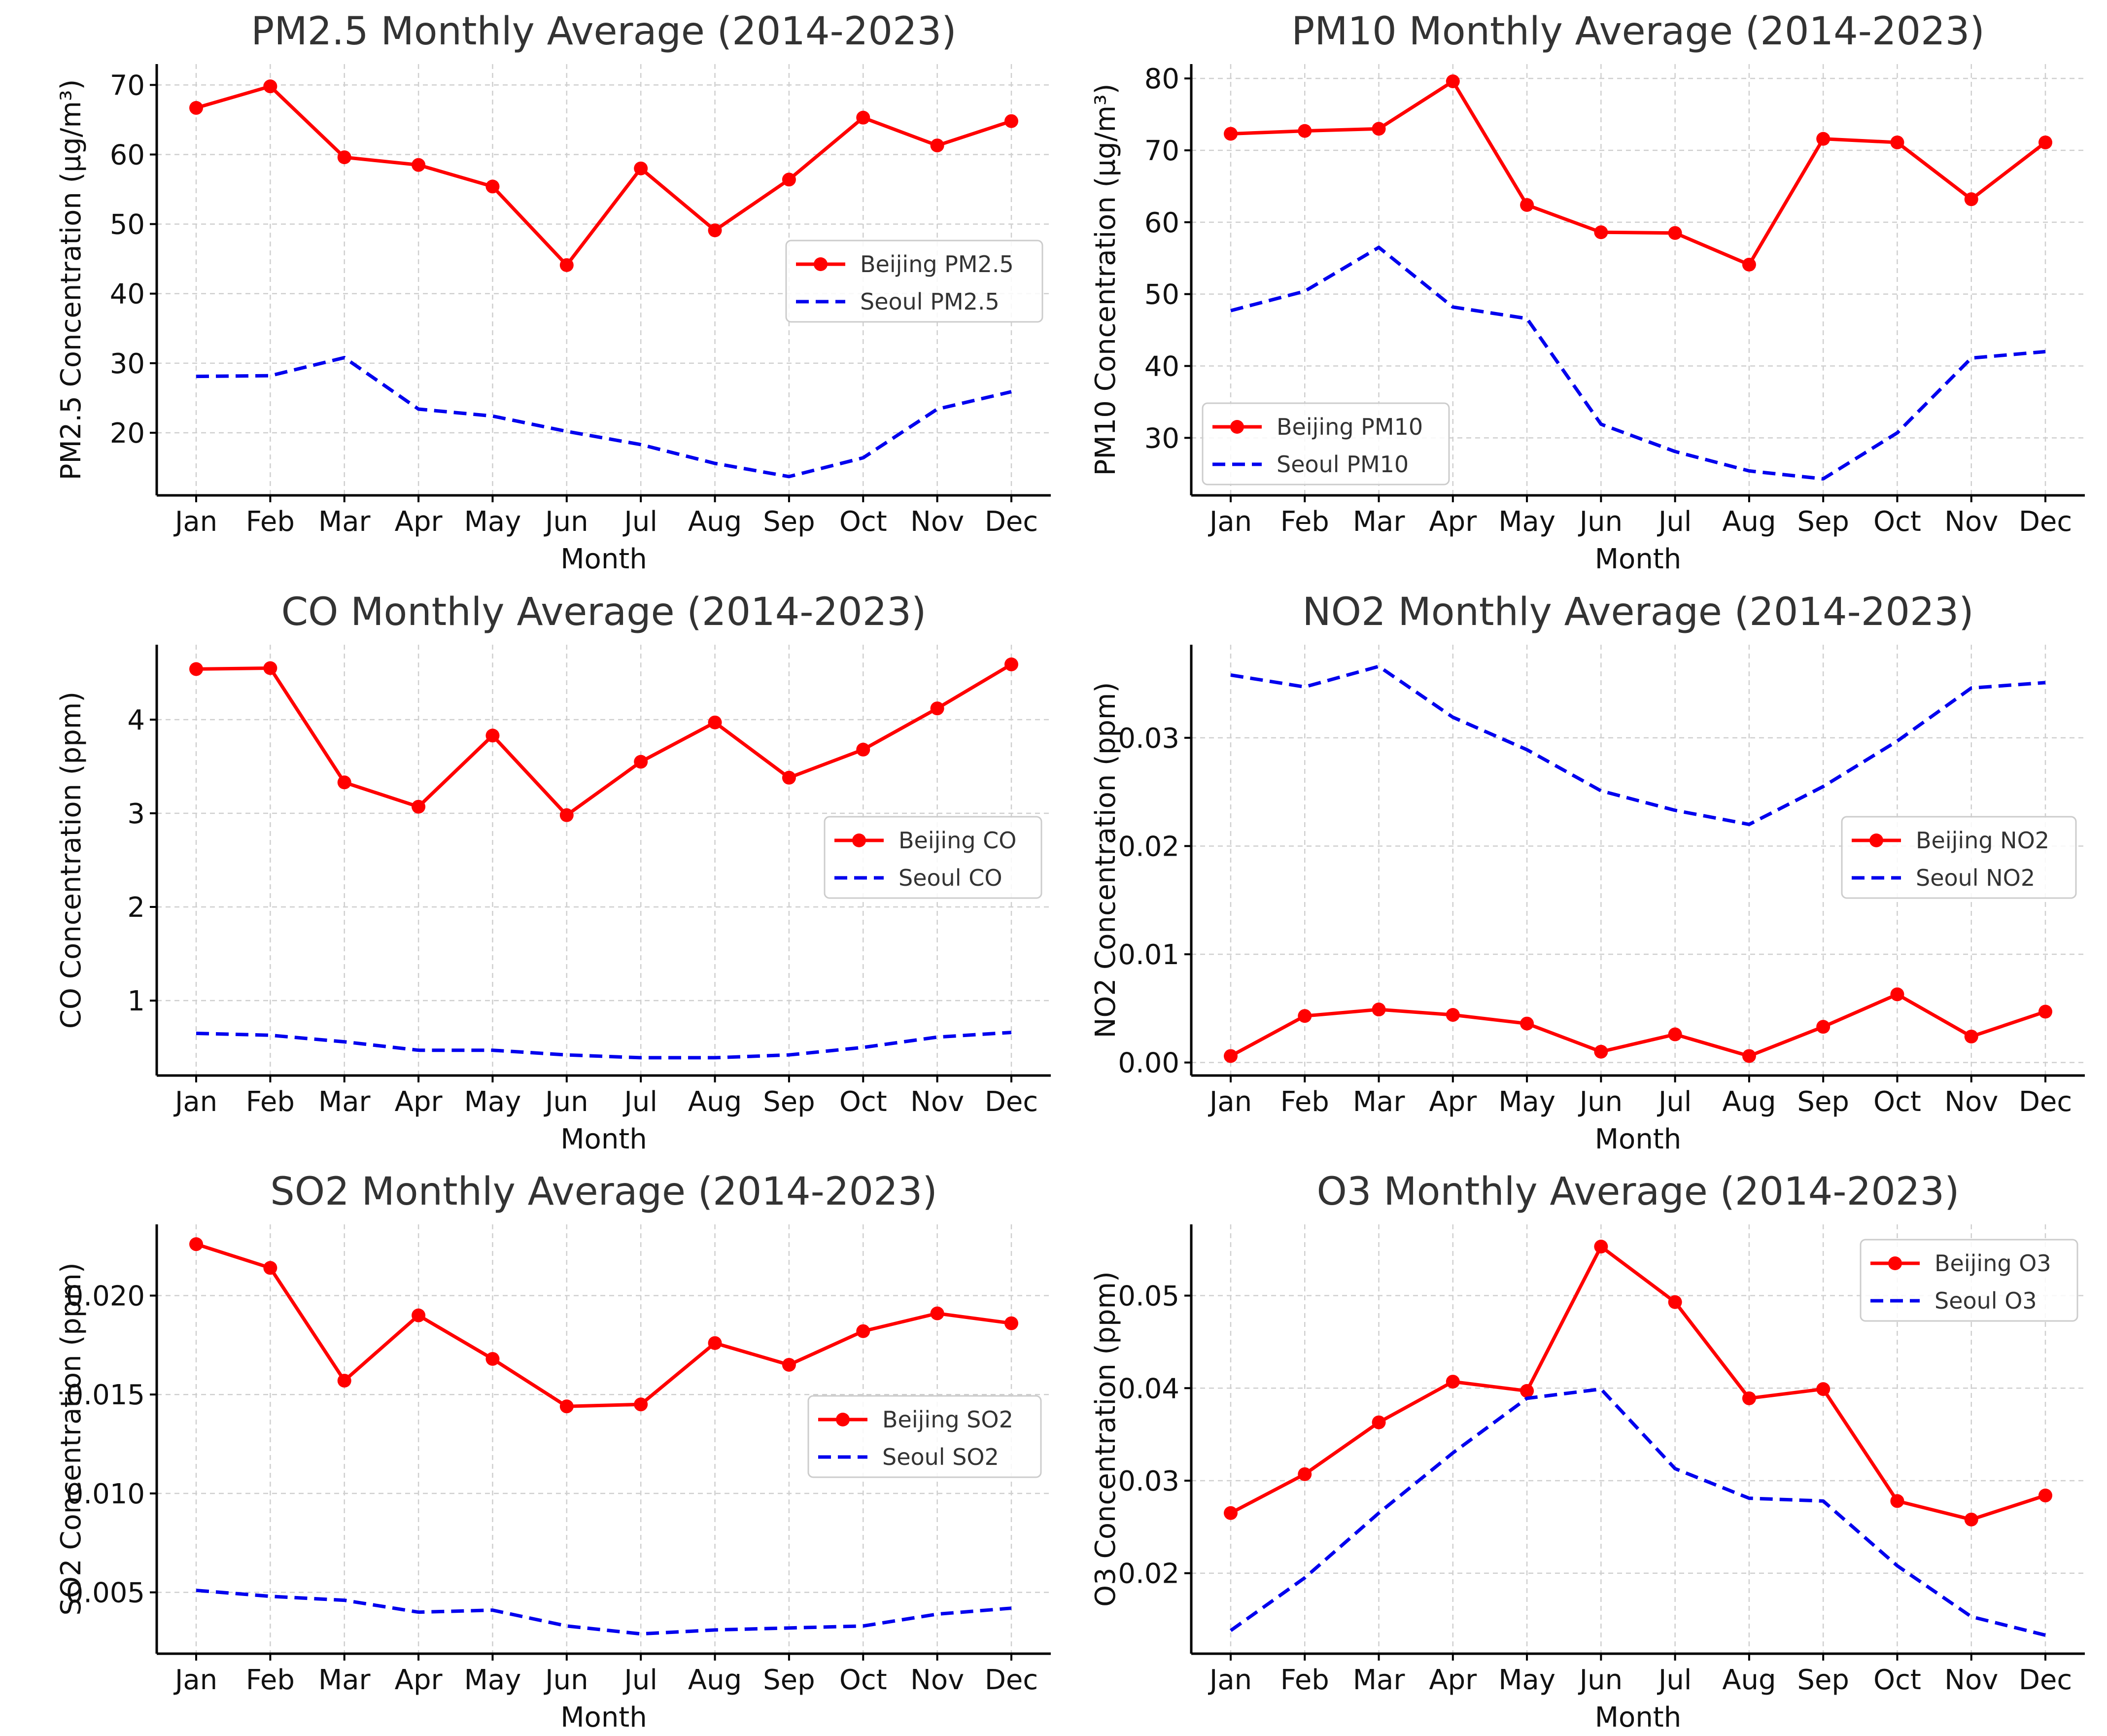 The width and height of the screenshot is (2107, 1736). Describe the element at coordinates (1161, 223) in the screenshot. I see `y-tick-label: 60` at that location.